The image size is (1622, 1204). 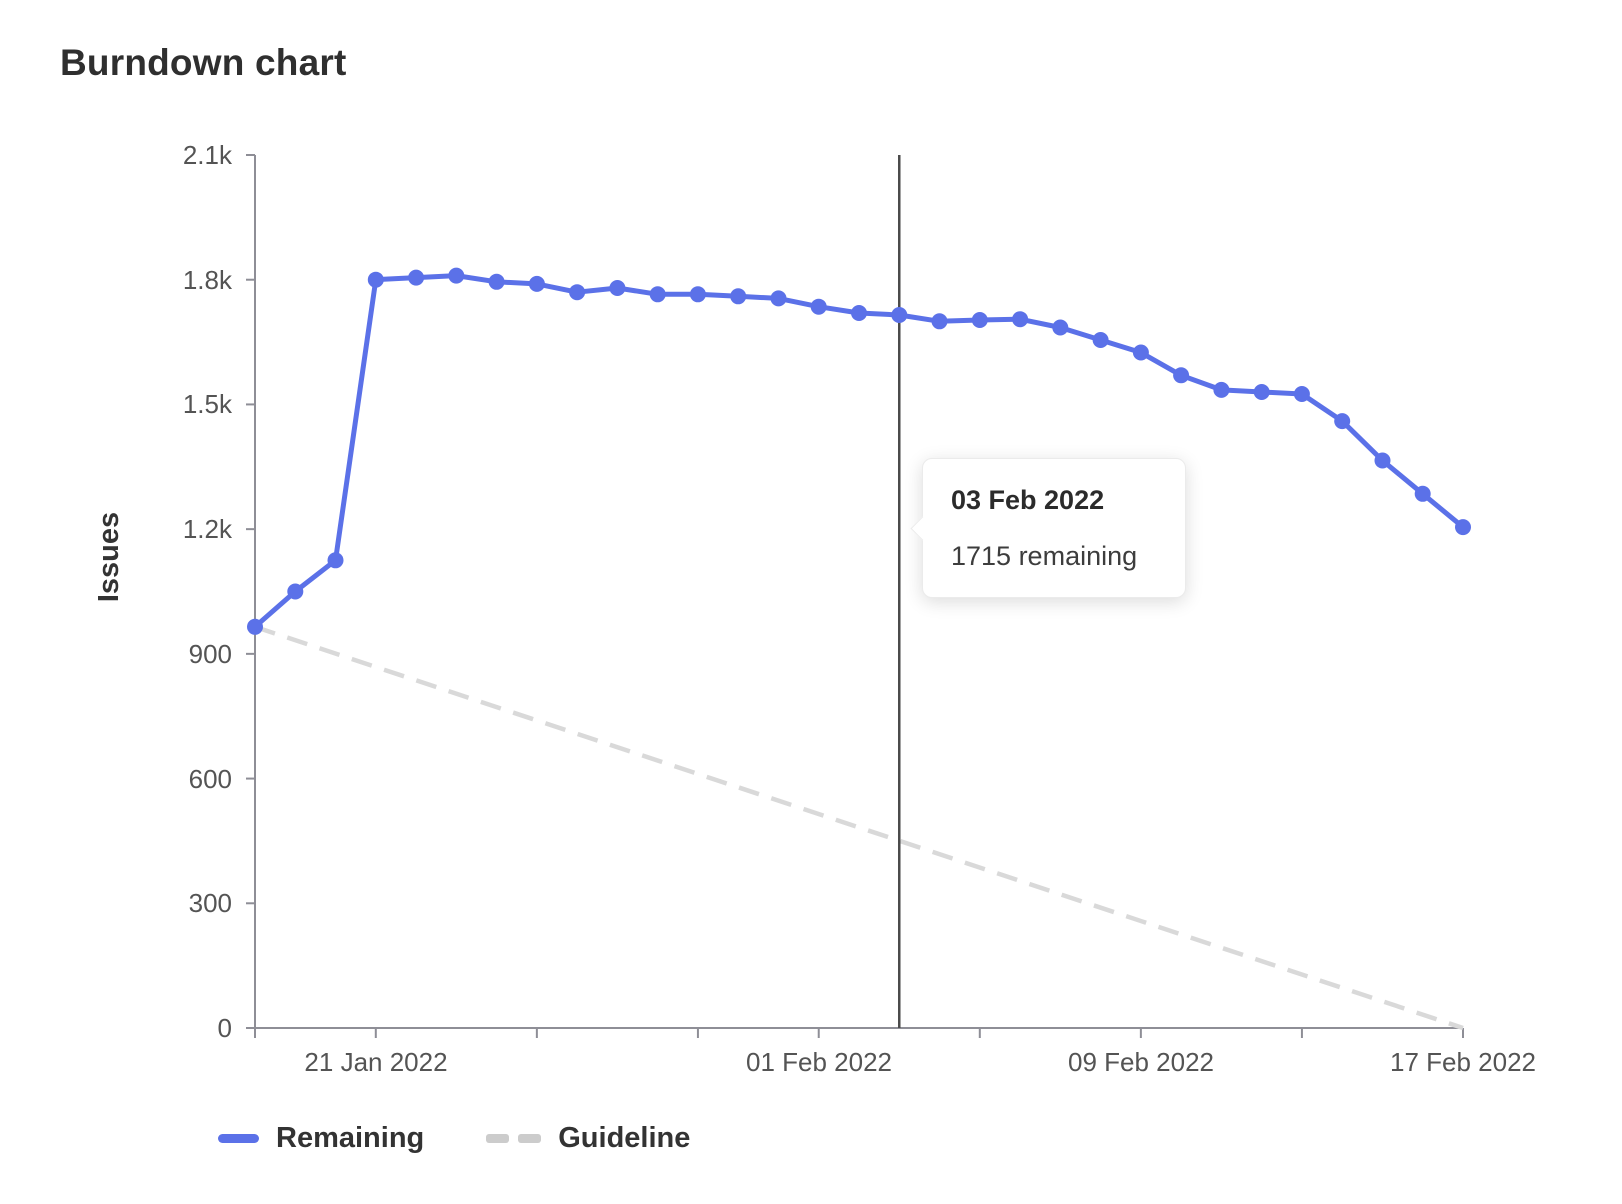 I want to click on remaining-line-swatch, so click(x=238, y=1138).